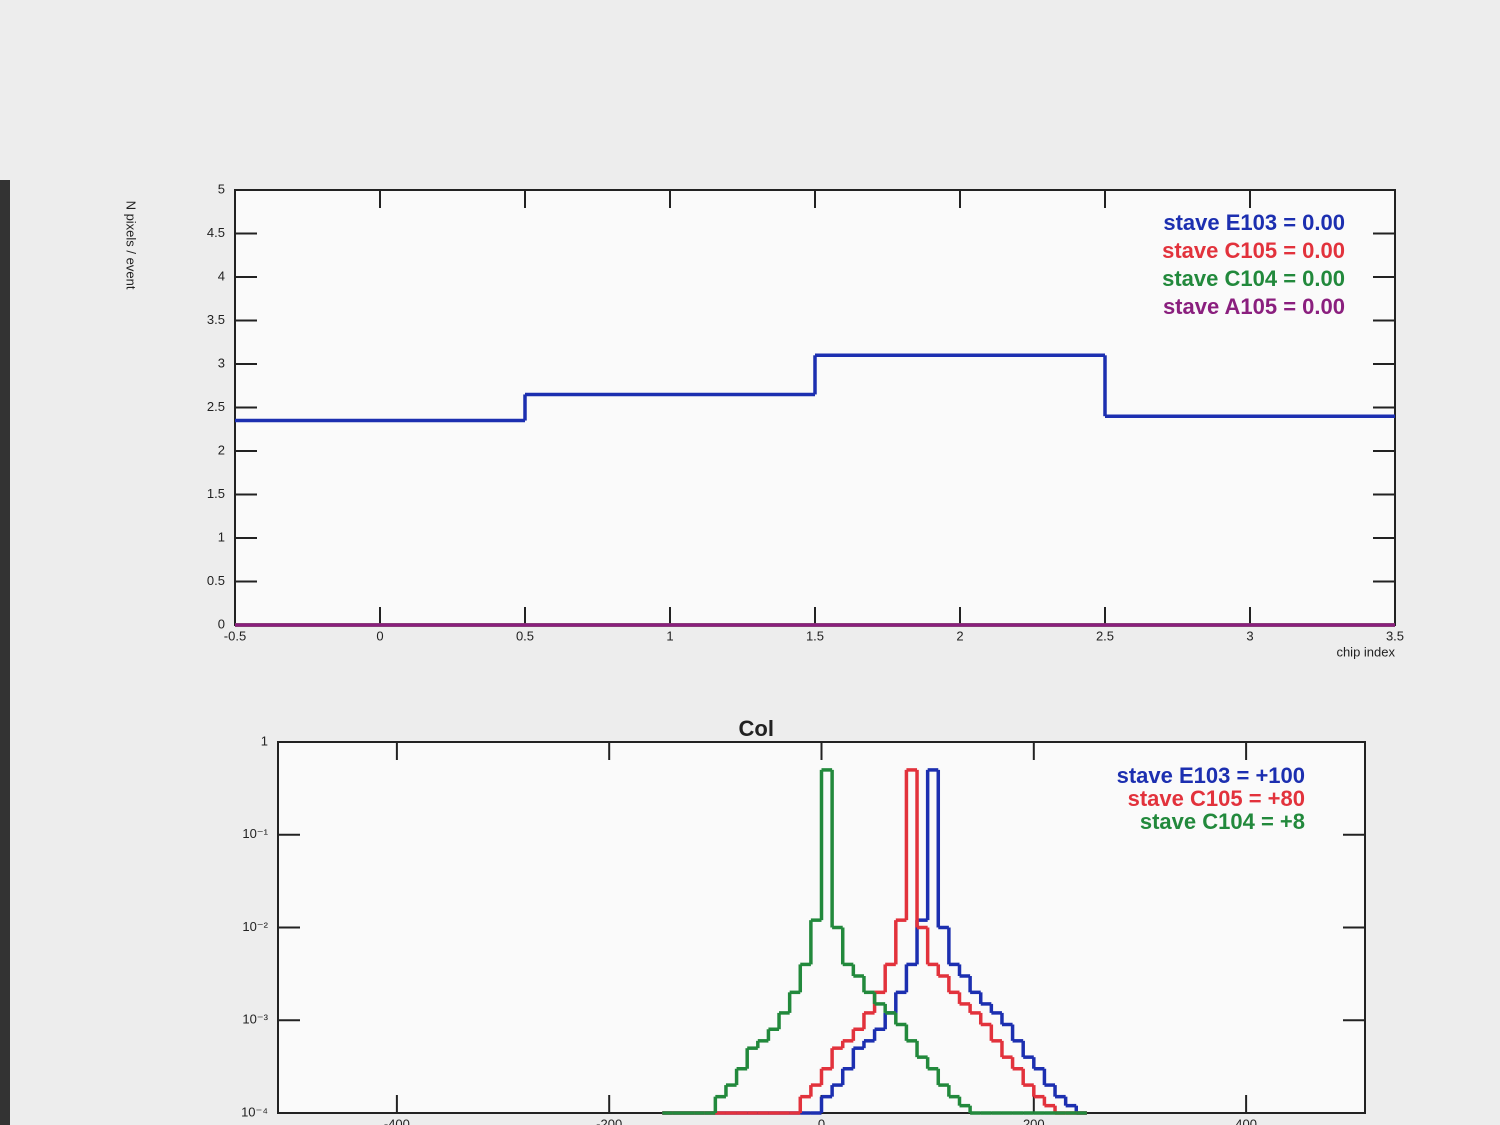 Image resolution: width=1500 pixels, height=1125 pixels. What do you see at coordinates (1254, 306) in the screenshot?
I see `legend-entry: stave A105 = 0.00` at bounding box center [1254, 306].